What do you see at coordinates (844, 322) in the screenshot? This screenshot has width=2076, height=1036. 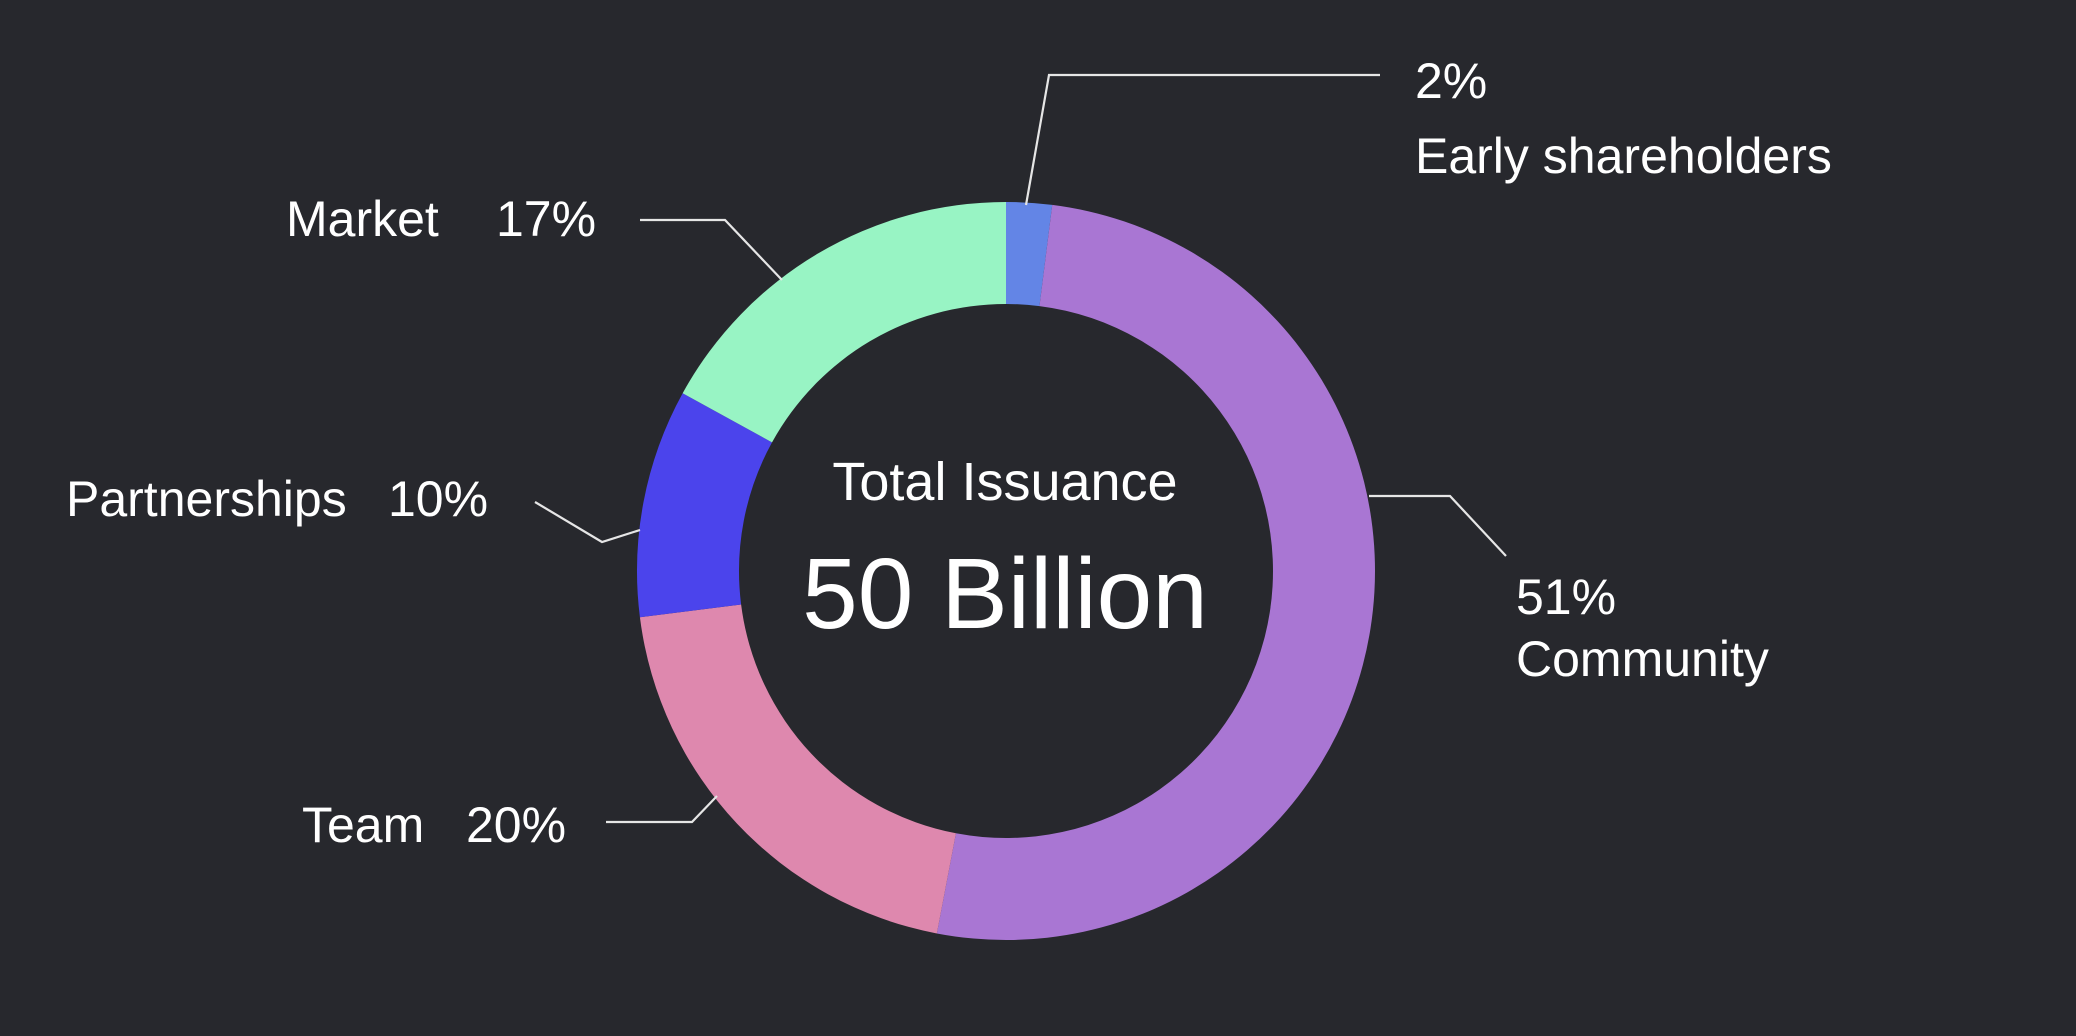 I see `slice-market` at bounding box center [844, 322].